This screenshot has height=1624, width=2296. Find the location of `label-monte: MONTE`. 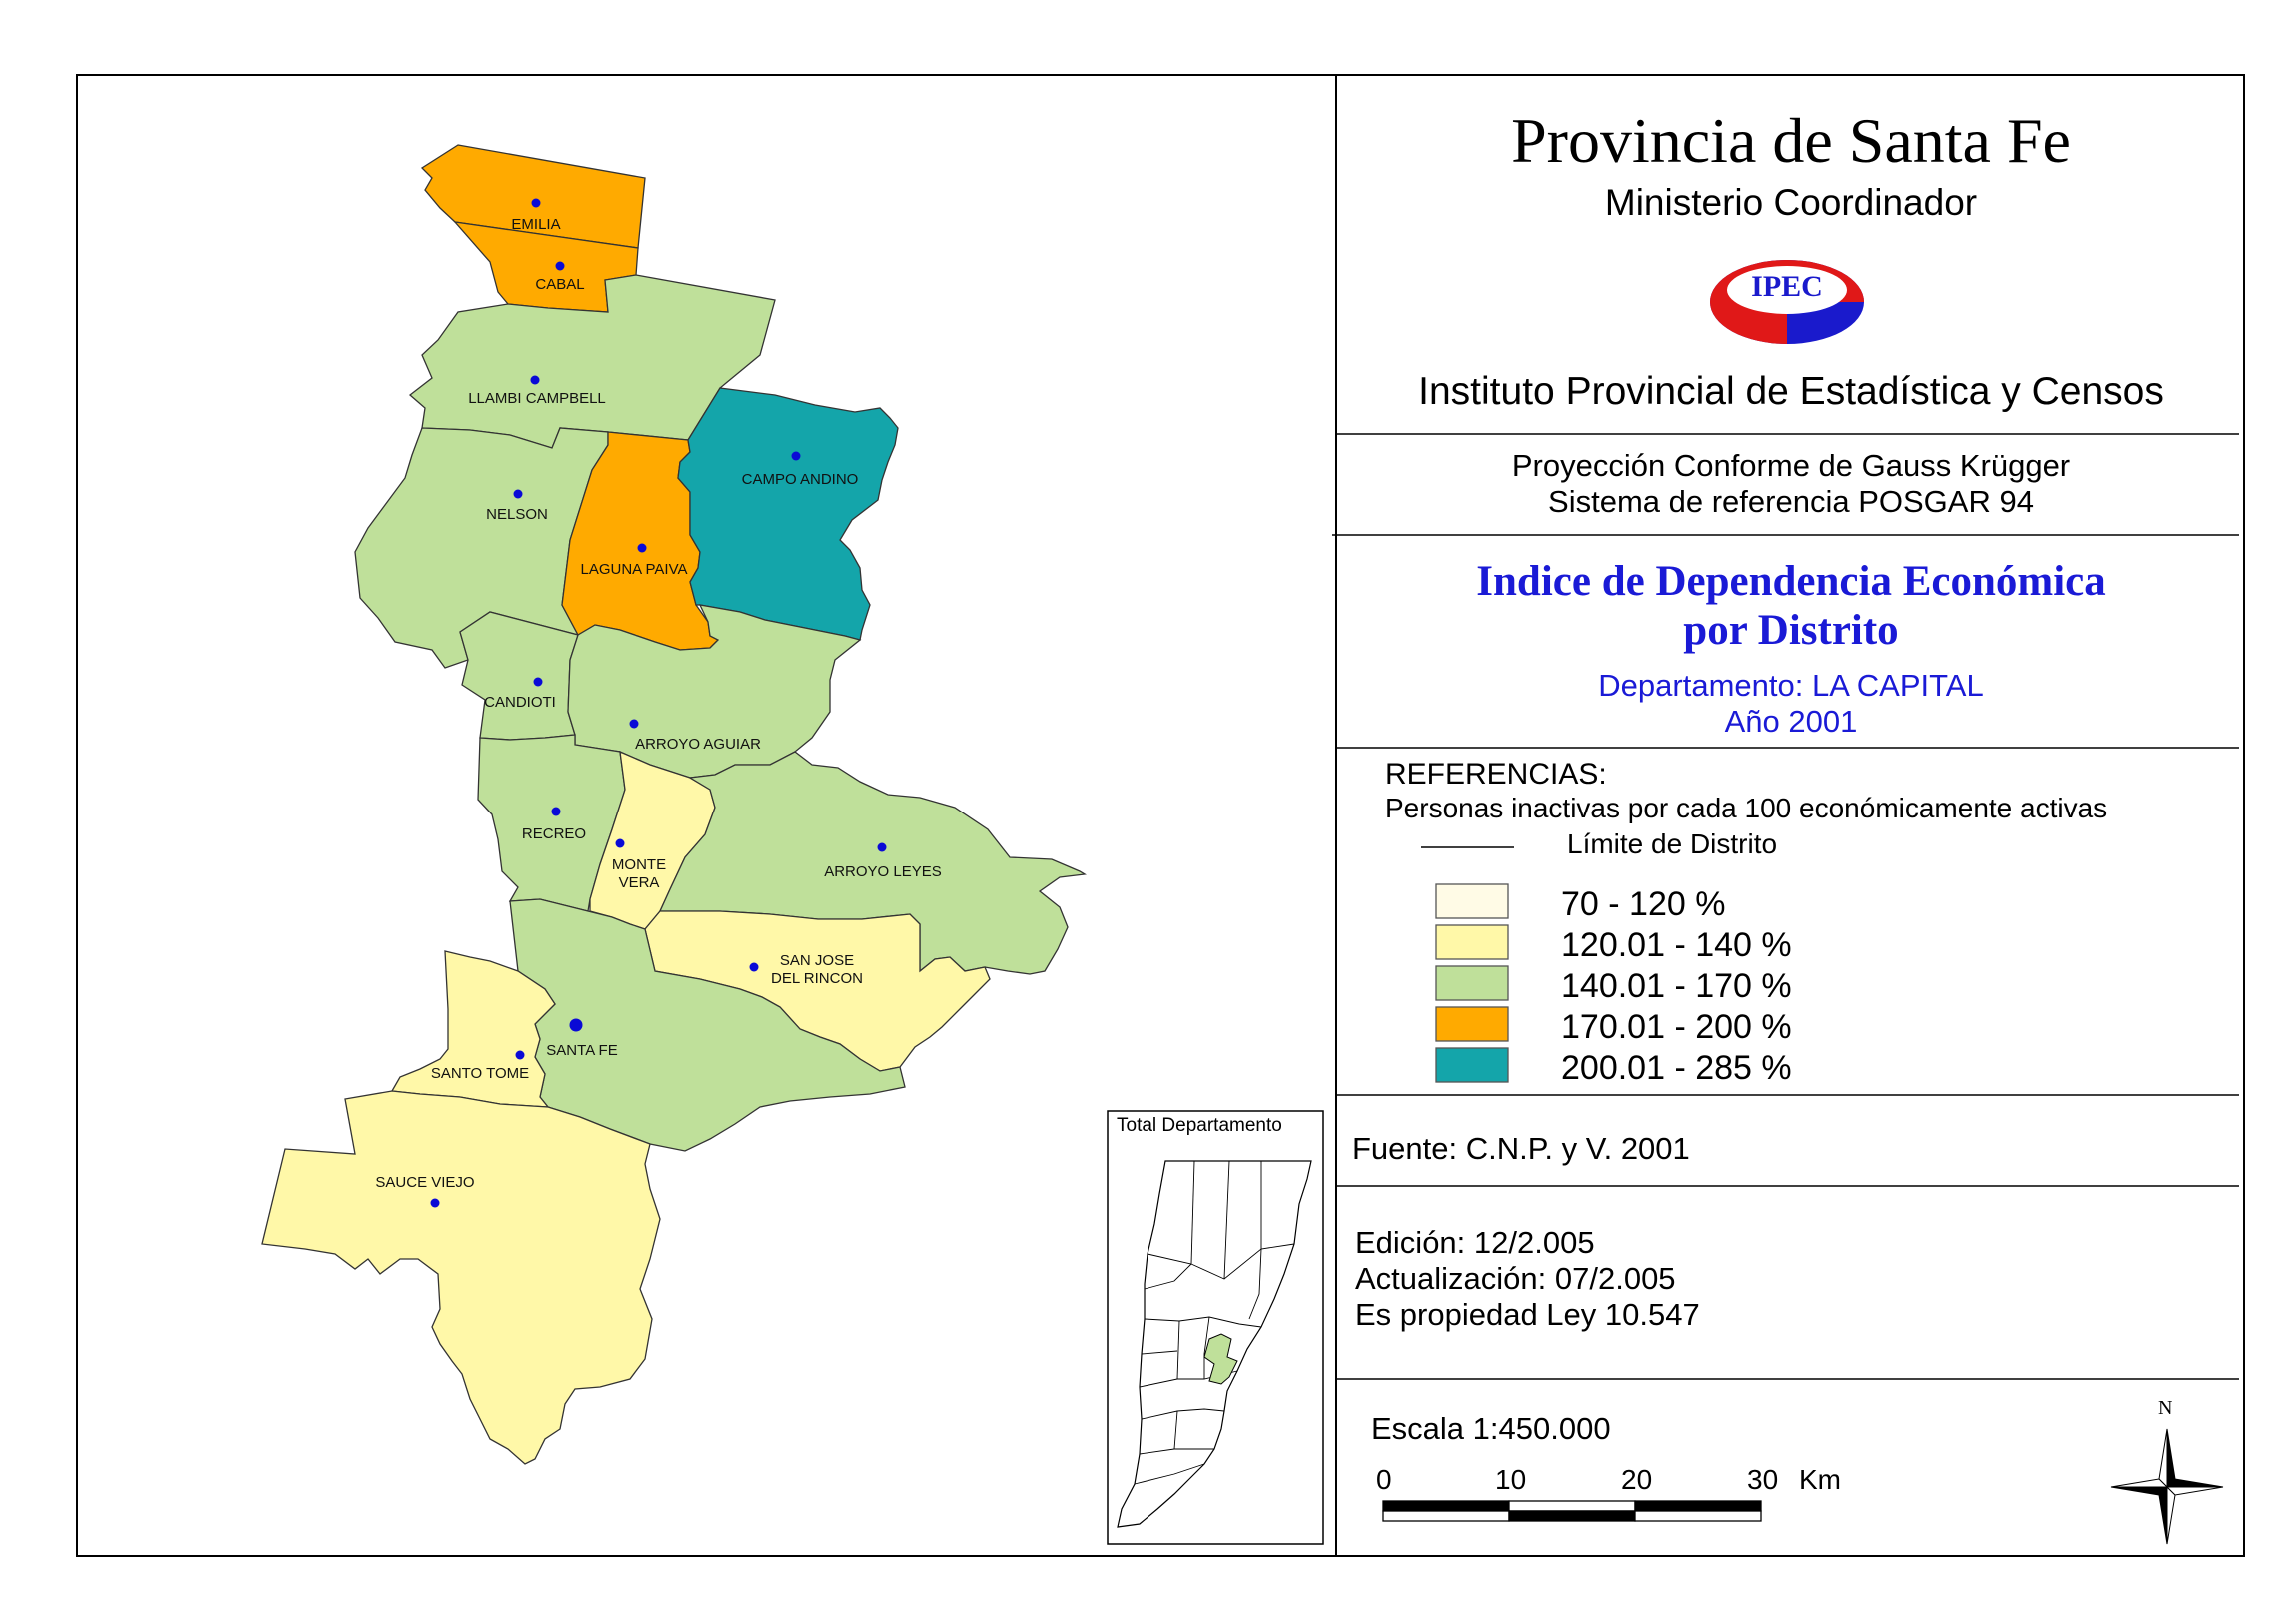

label-monte: MONTE is located at coordinates (639, 864).